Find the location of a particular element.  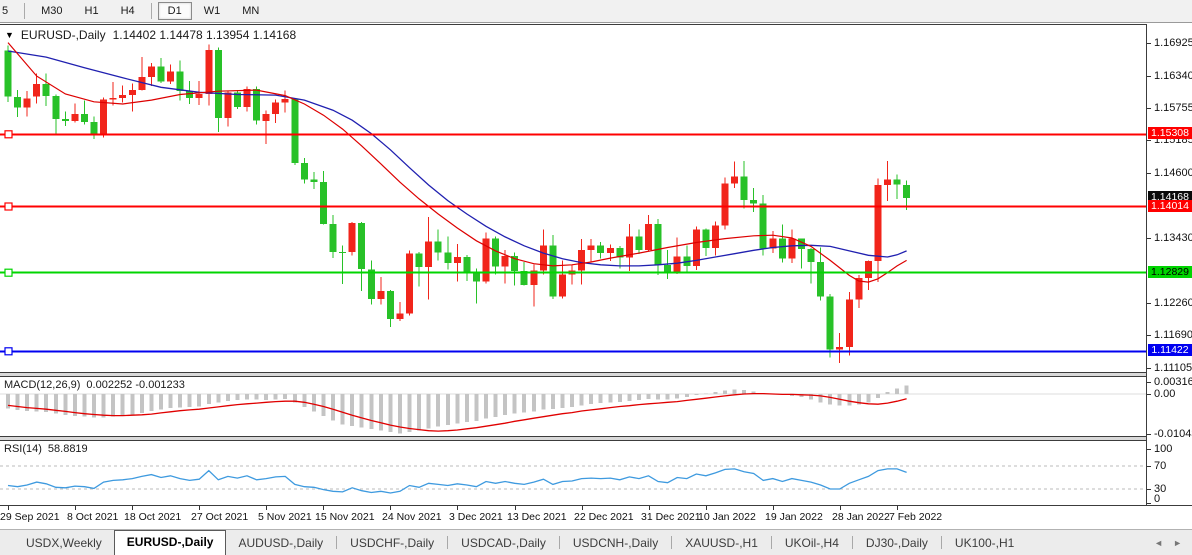

price-tick-label: 1.11105 is located at coordinates (1173, 368).